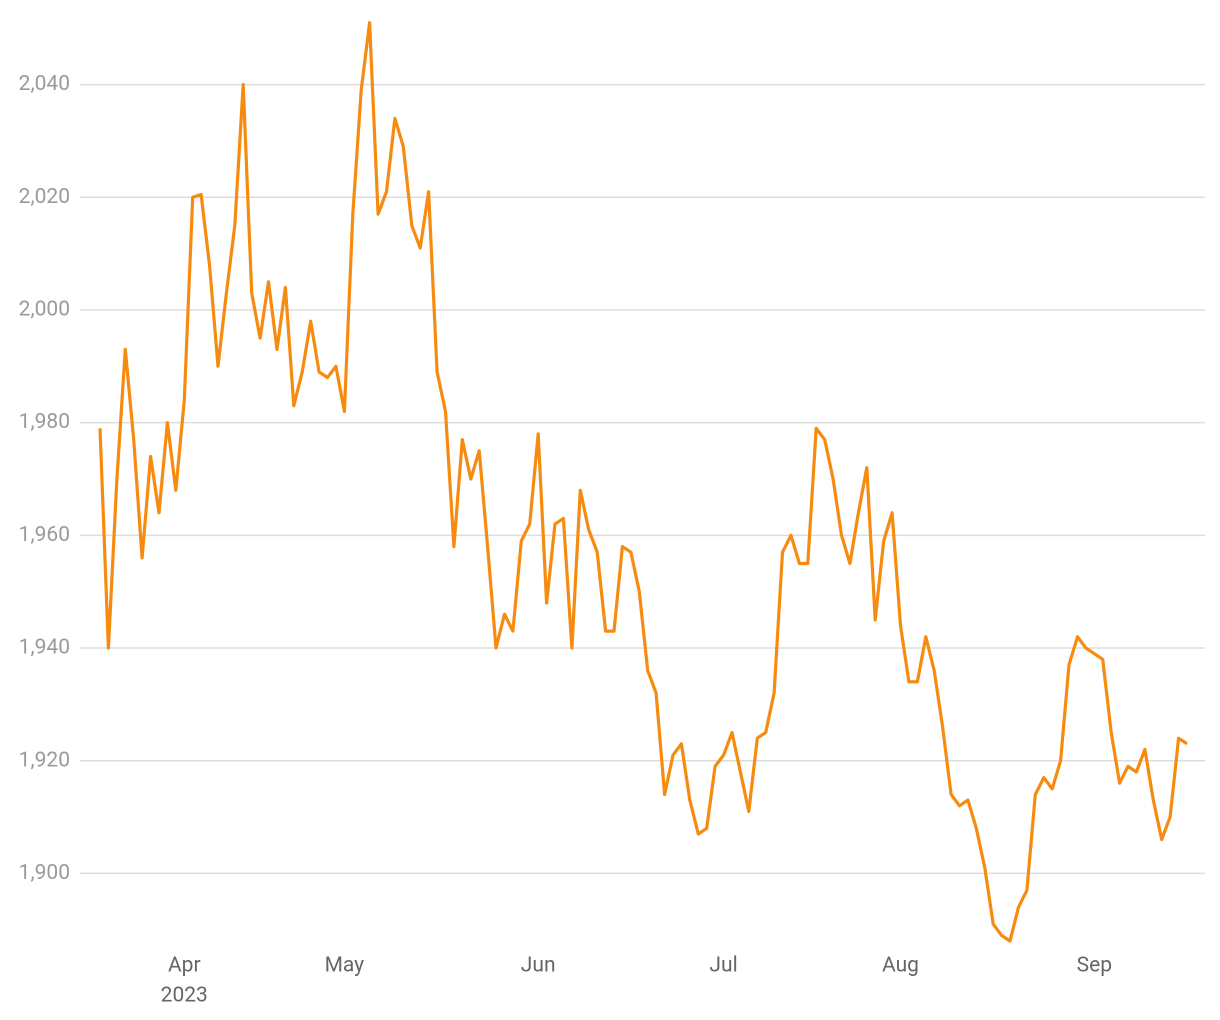  Describe the element at coordinates (538, 966) in the screenshot. I see `x-tick-label: Jun` at that location.